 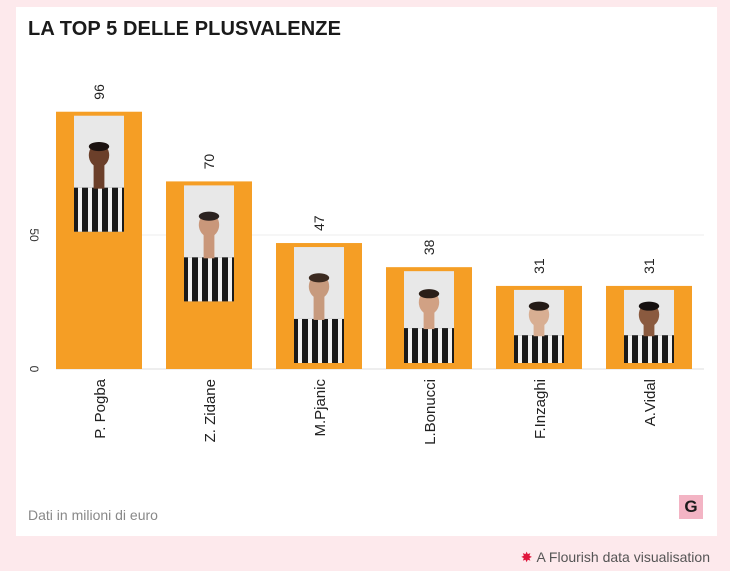 I want to click on category-label: P. Pogba, so click(x=100, y=408).